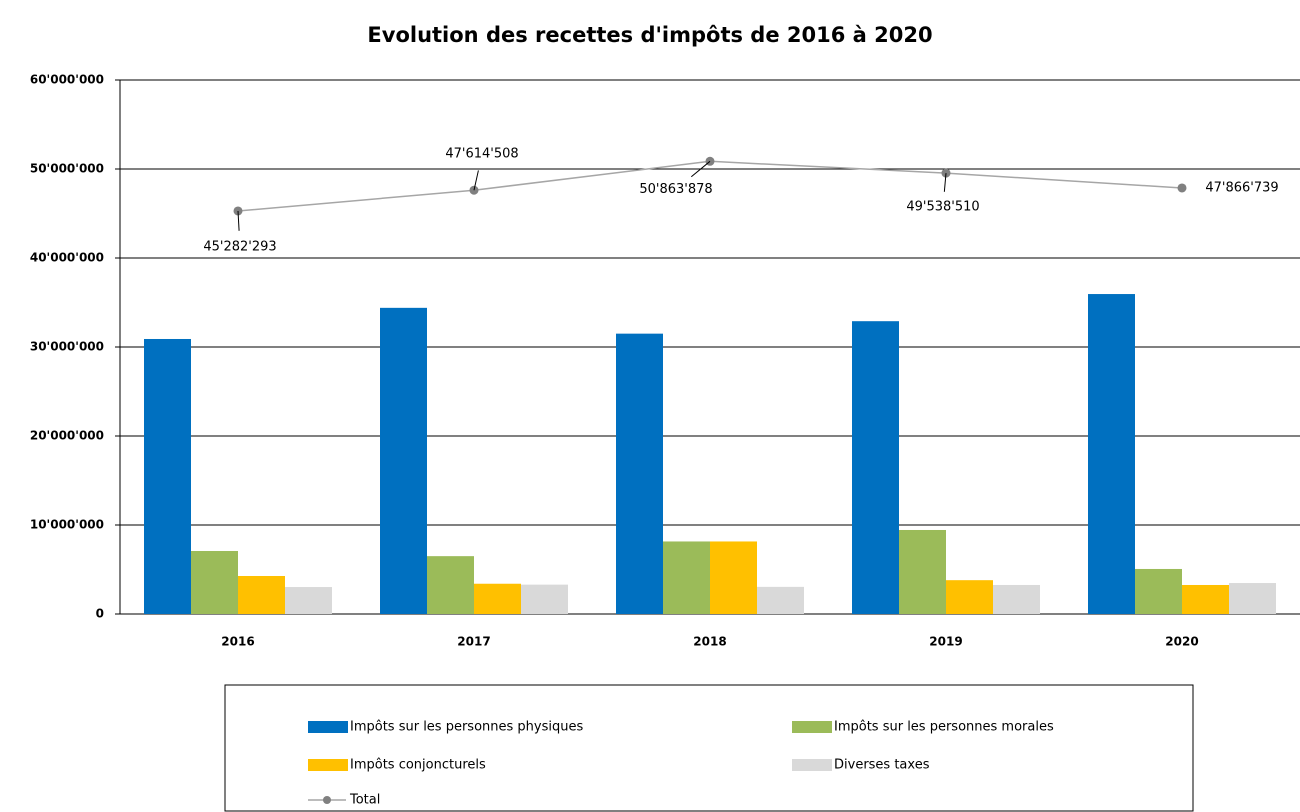 The height and width of the screenshot is (812, 1300). What do you see at coordinates (364, 800) in the screenshot?
I see `legend-label: Total` at bounding box center [364, 800].